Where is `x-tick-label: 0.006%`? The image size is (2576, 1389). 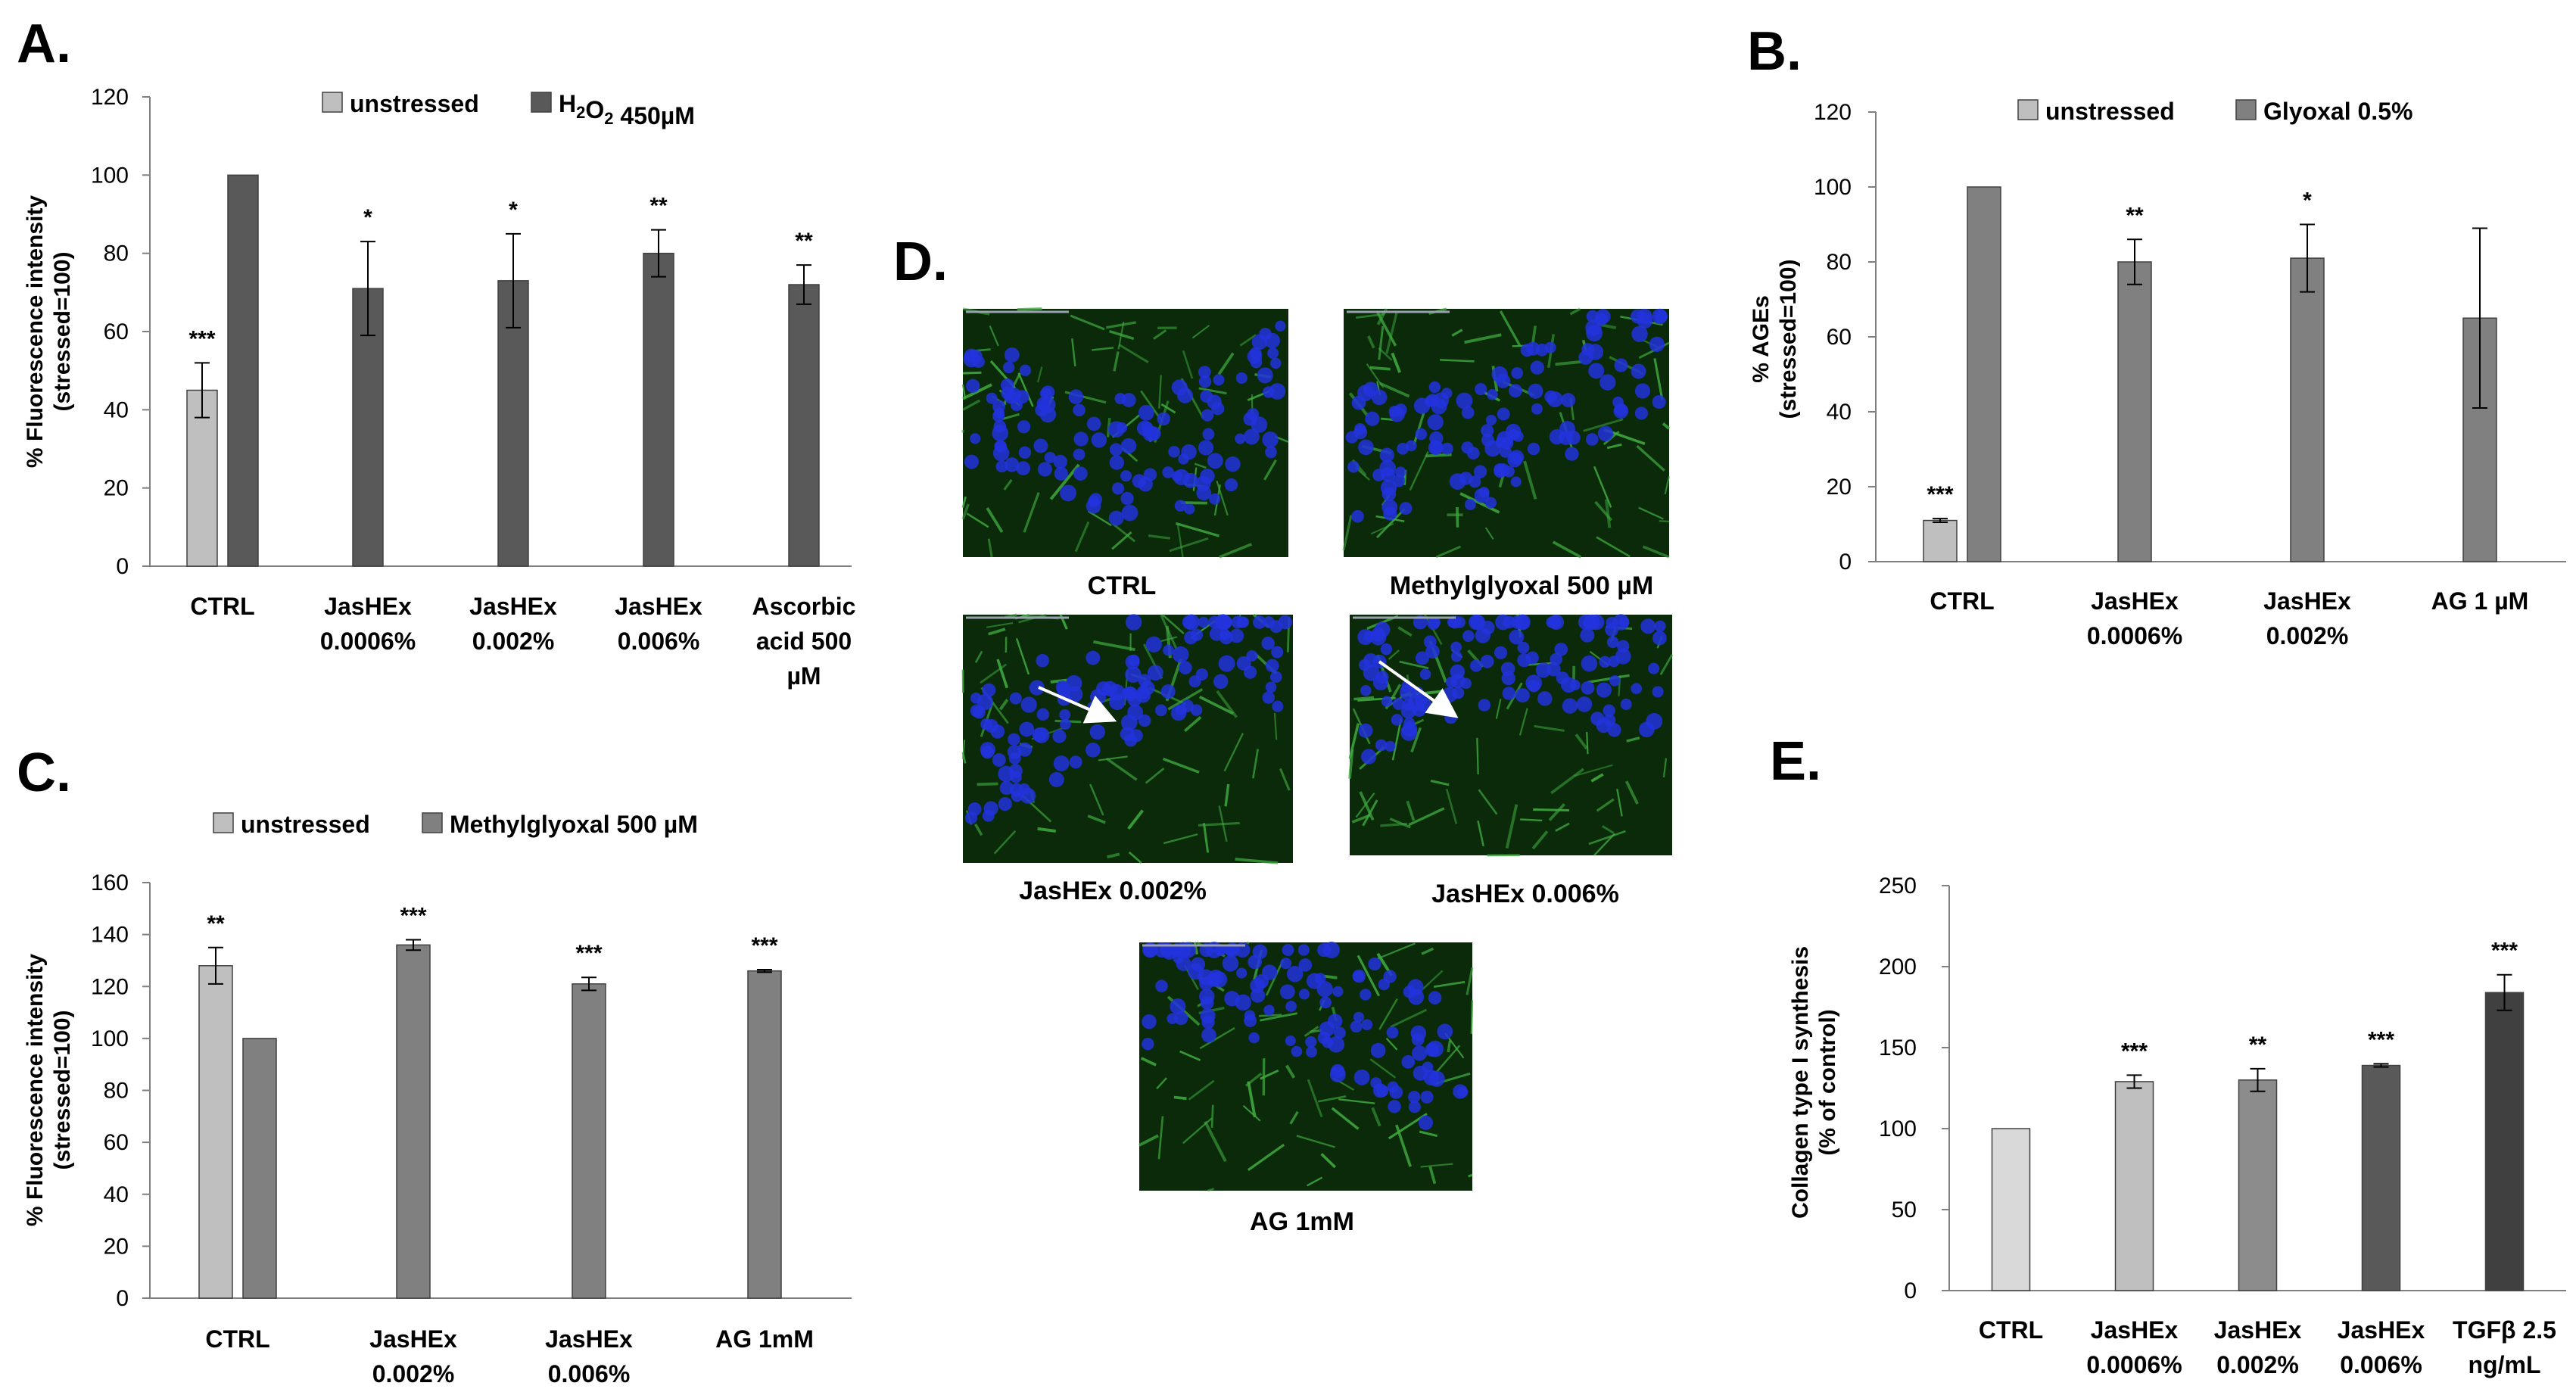
x-tick-label: 0.006% is located at coordinates (589, 1373).